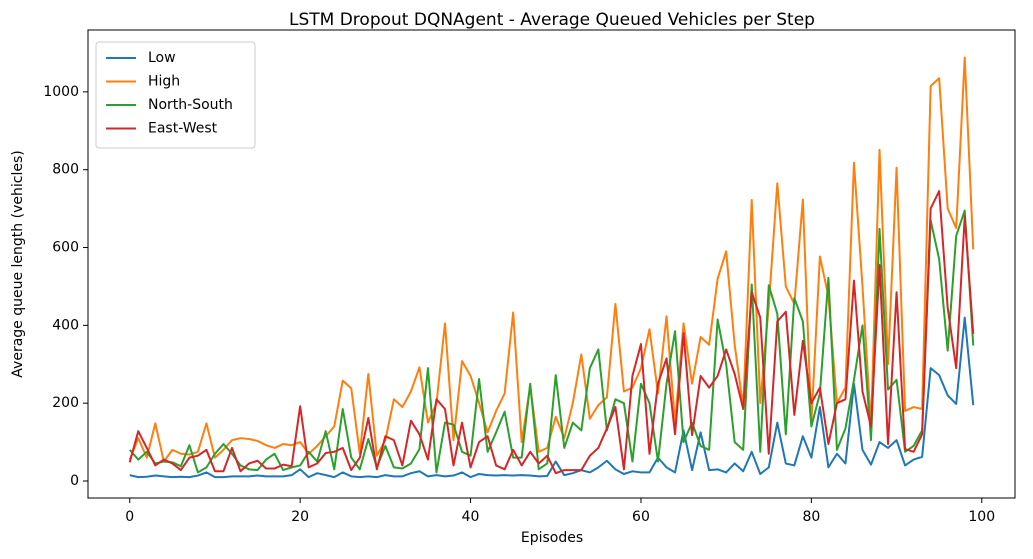  Describe the element at coordinates (641, 517) in the screenshot. I see `x-tick-label: 60` at that location.